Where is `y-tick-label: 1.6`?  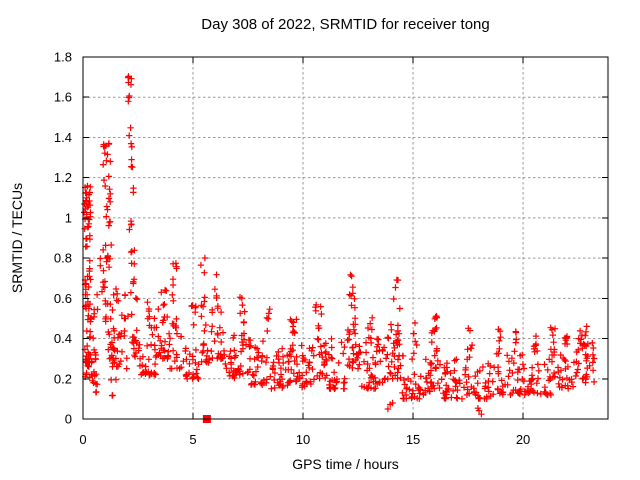
y-tick-label: 1.6 is located at coordinates (63, 97).